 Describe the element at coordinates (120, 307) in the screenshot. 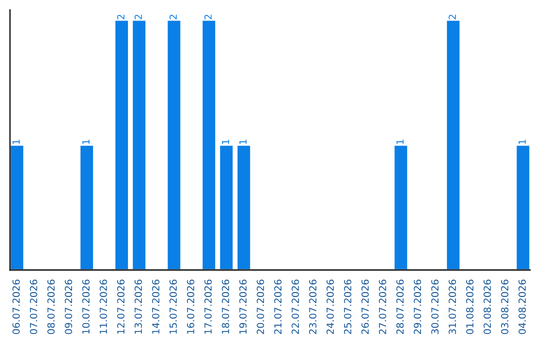

I see `x-tick-label: 12.07.2026` at that location.